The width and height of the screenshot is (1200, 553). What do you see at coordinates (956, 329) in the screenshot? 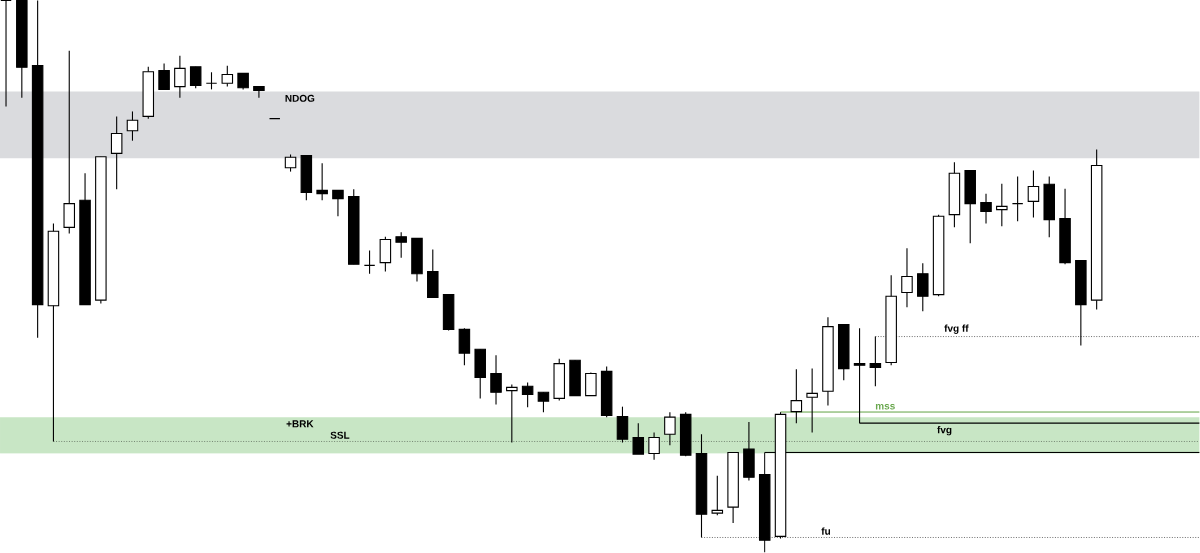
I see `ref-line-label: fvg ff` at bounding box center [956, 329].